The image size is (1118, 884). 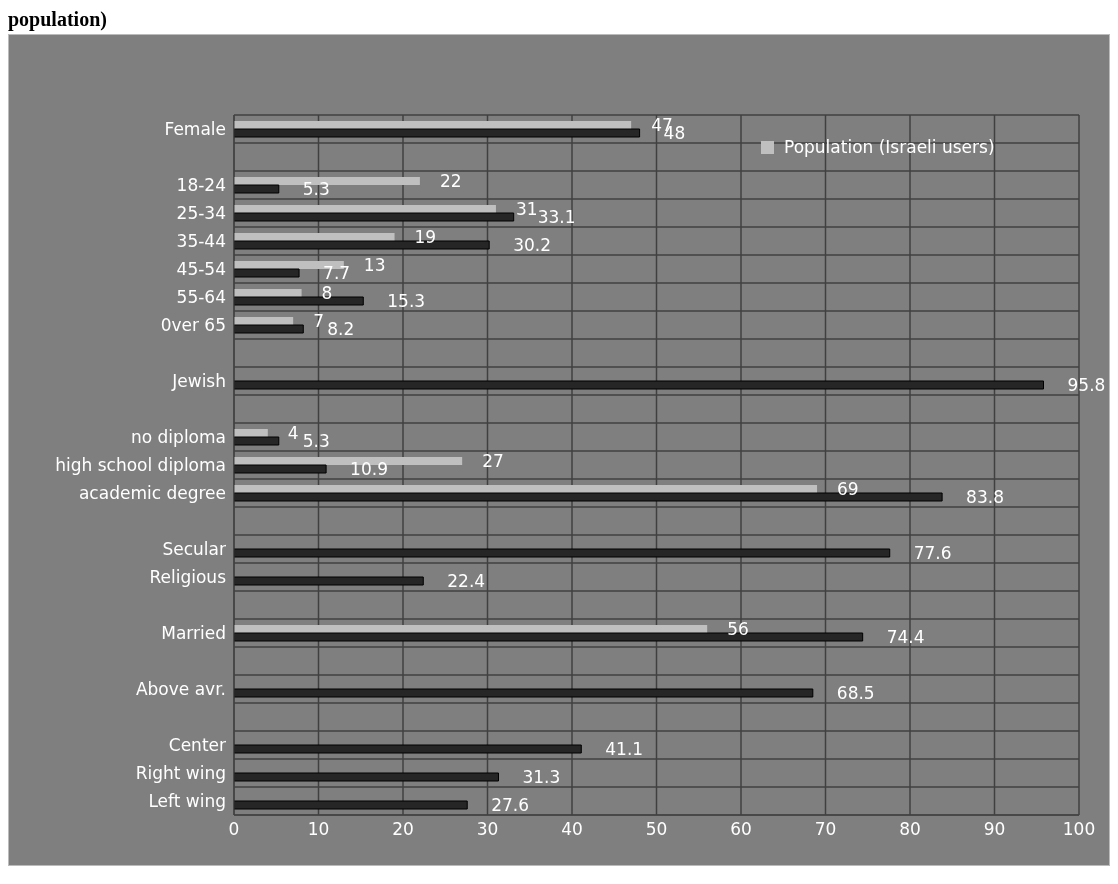 What do you see at coordinates (201, 241) in the screenshot?
I see `y-tick-label: 35-44` at bounding box center [201, 241].